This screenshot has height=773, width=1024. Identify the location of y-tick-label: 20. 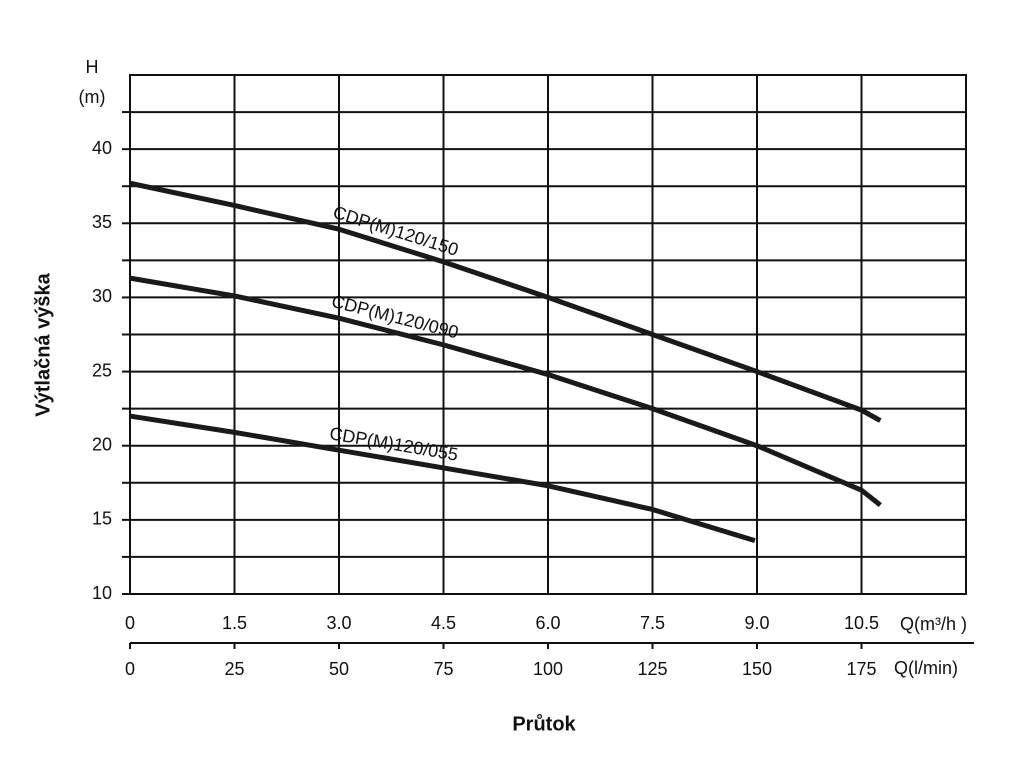
(102, 444).